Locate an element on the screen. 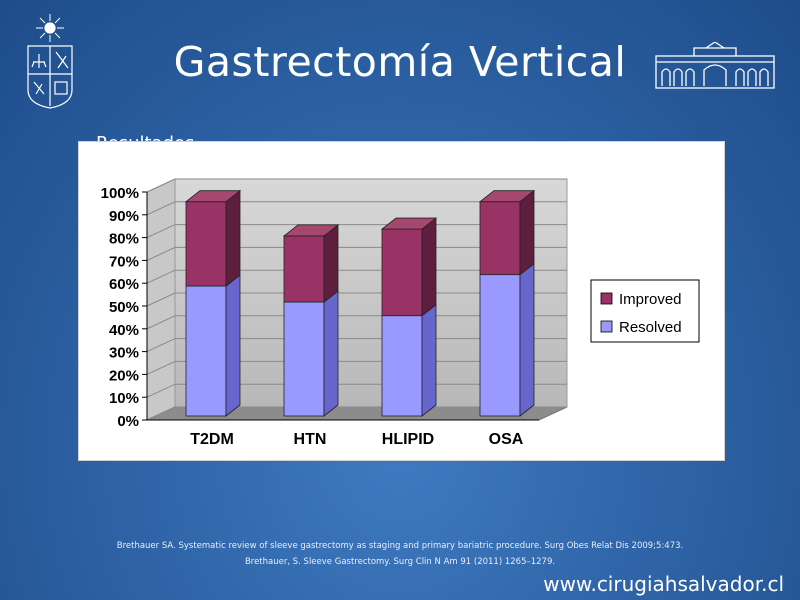  bar-resolved-t2dm is located at coordinates (206, 351).